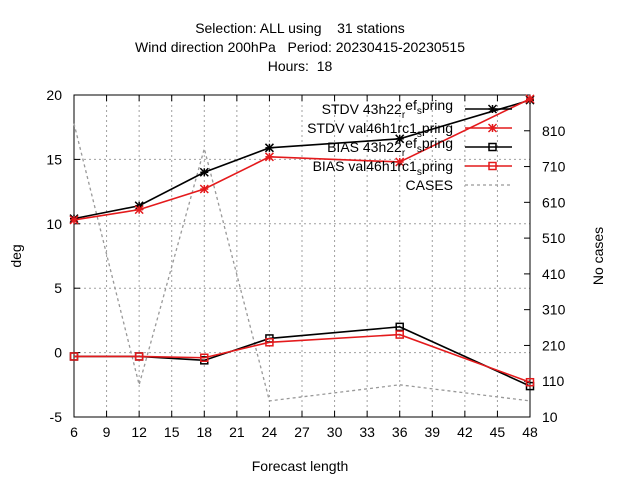  I want to click on x-tick-label: 18, so click(204, 432).